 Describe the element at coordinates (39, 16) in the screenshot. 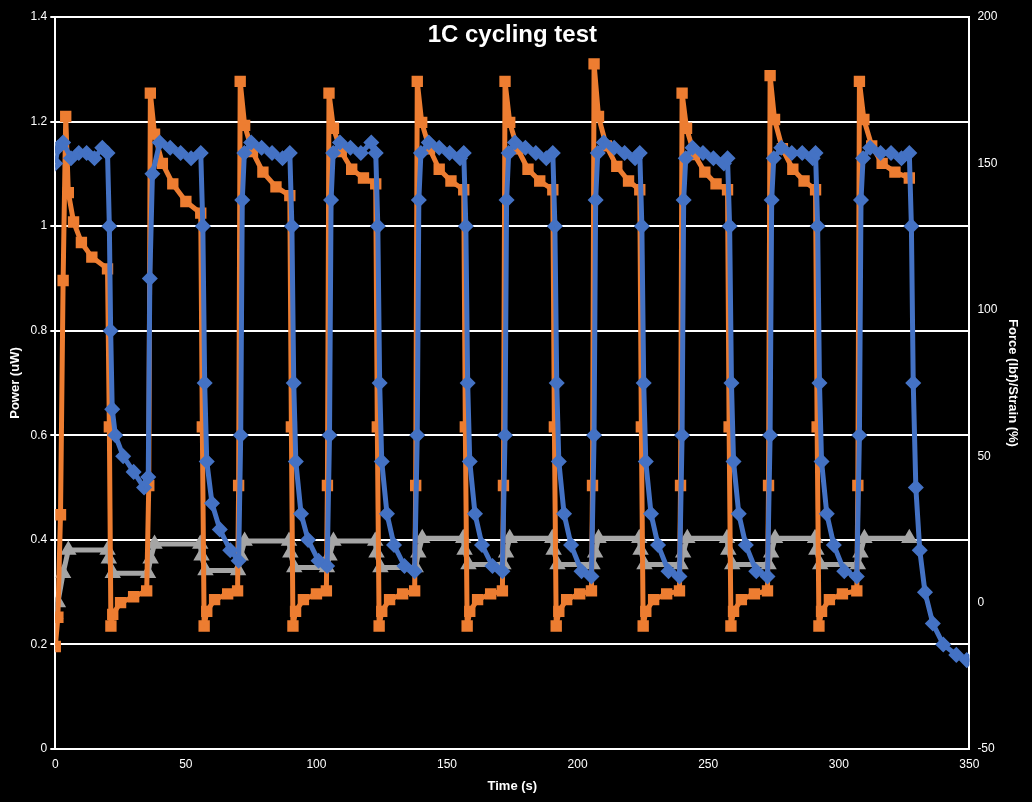

I see `y-tick-label: 1.4` at that location.